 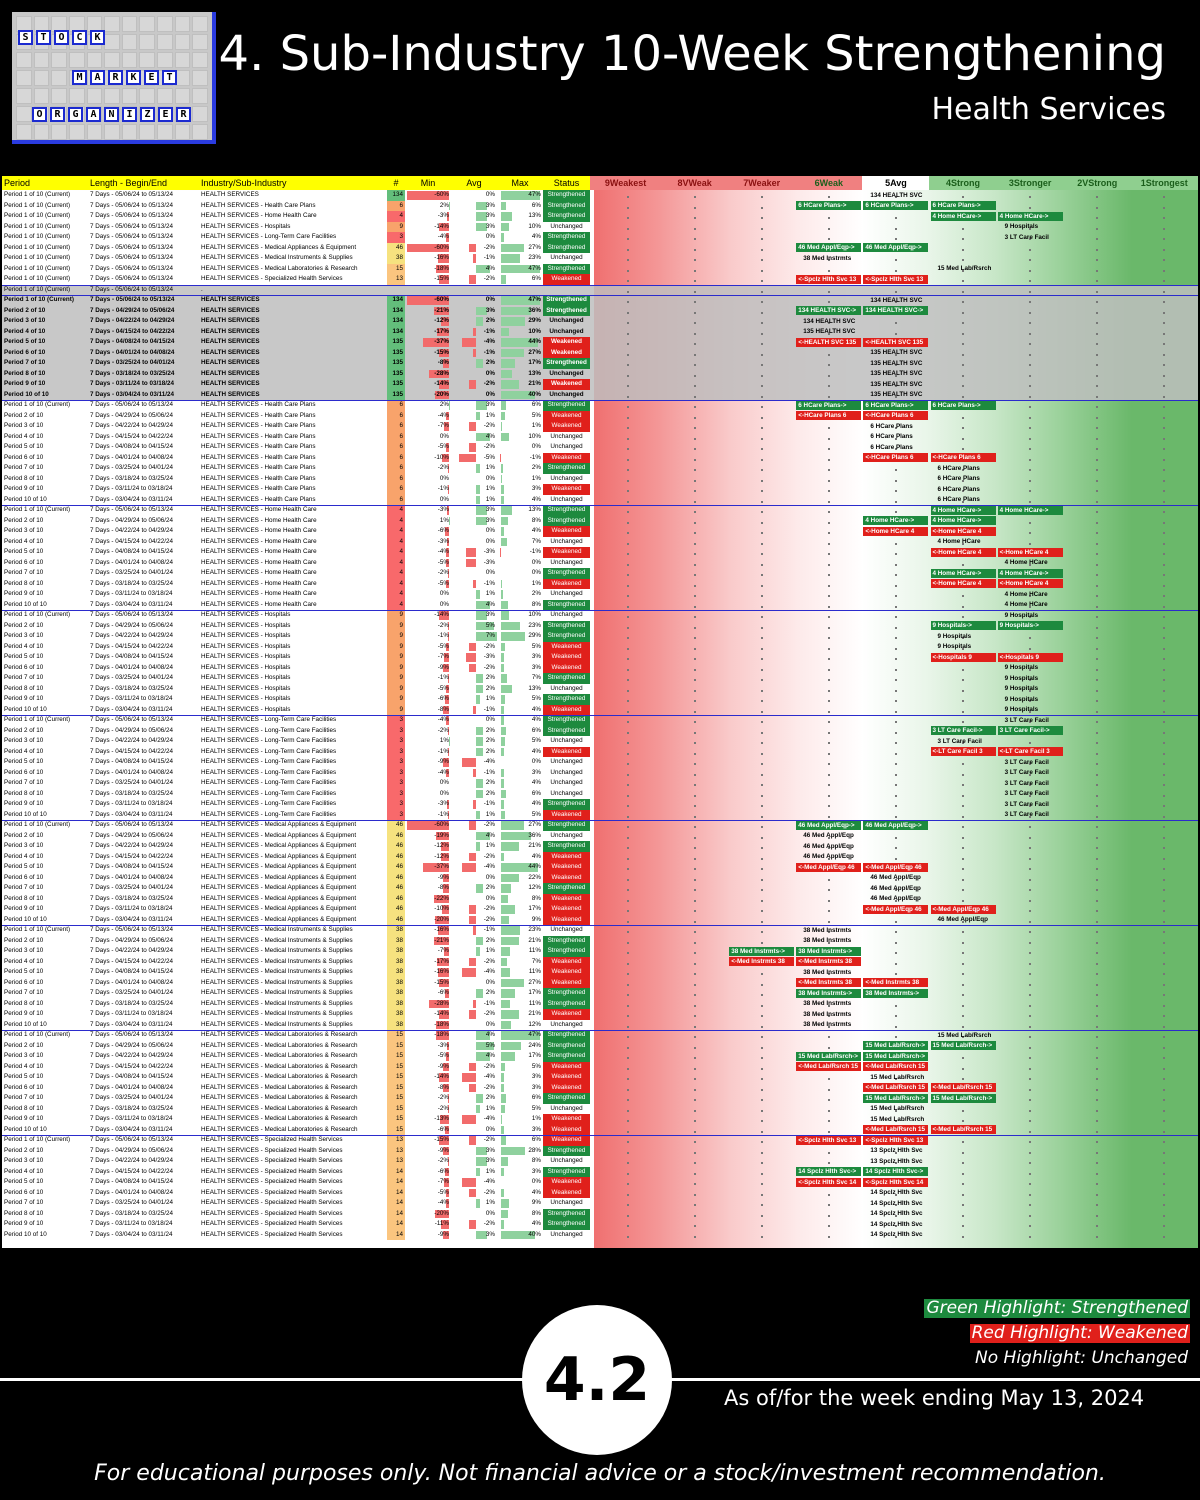 I want to click on zone-label: 3 LT Care Facil->, so click(x=1030, y=731).